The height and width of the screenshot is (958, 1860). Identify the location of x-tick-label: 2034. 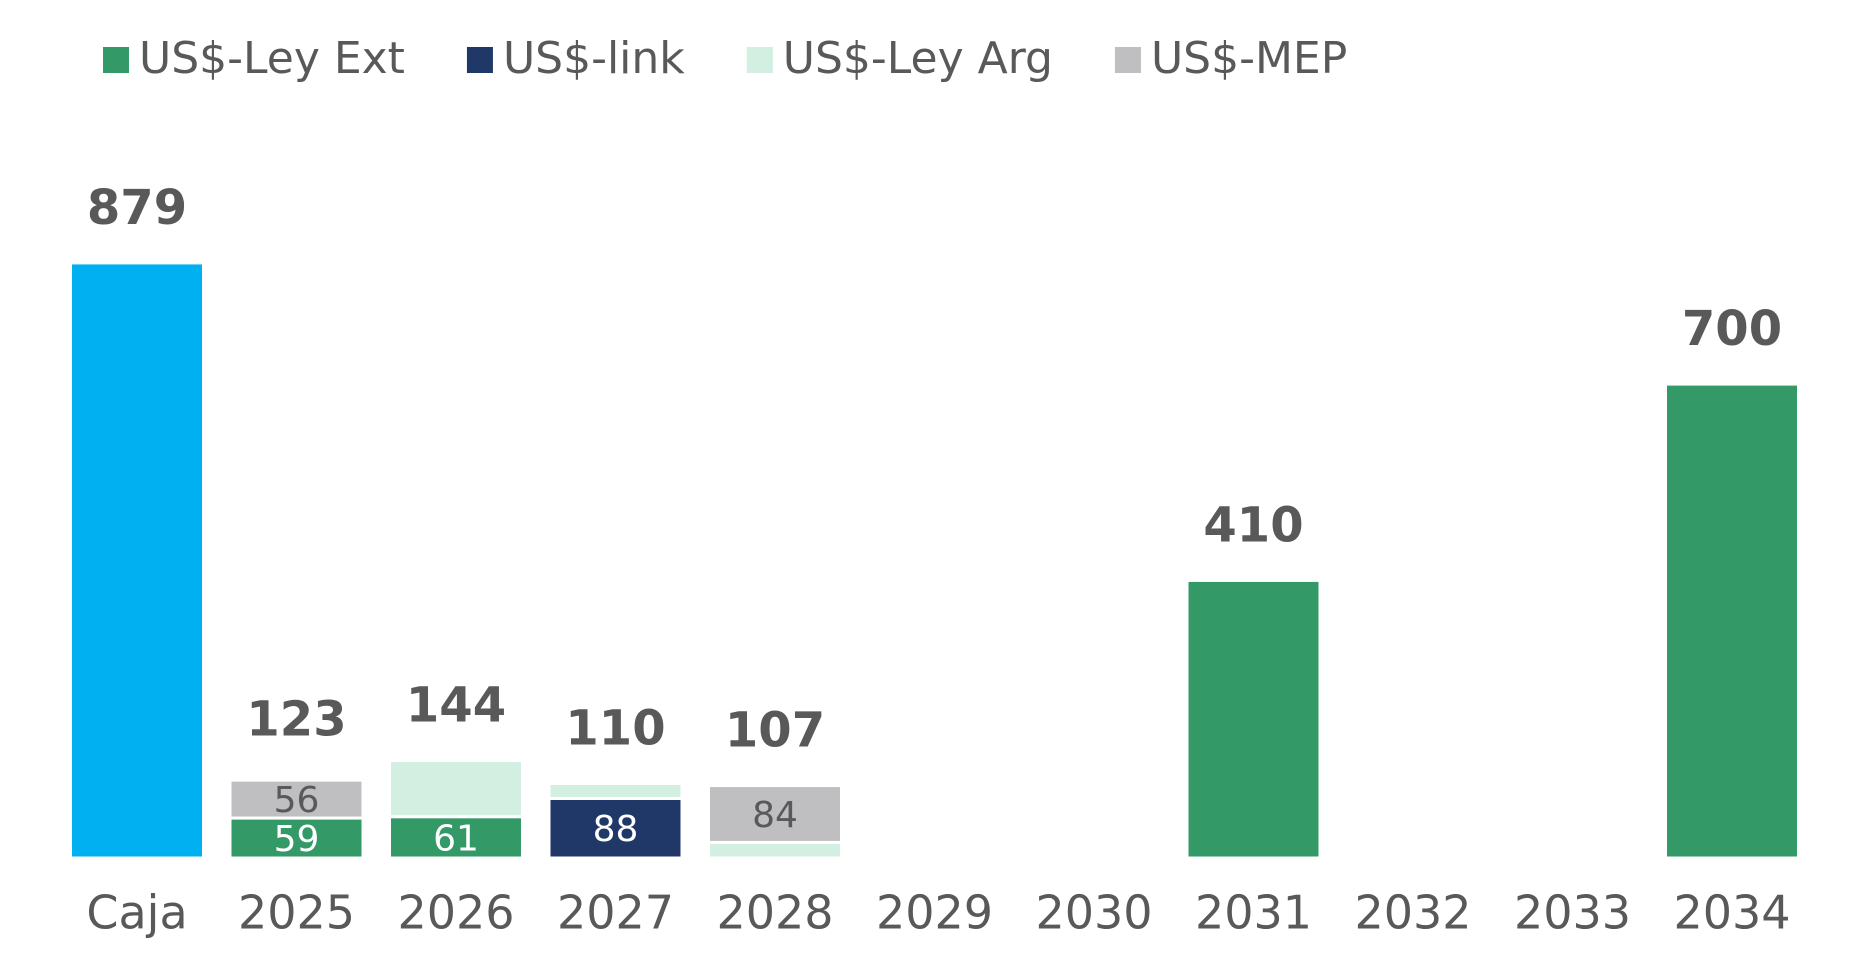
(1731, 913).